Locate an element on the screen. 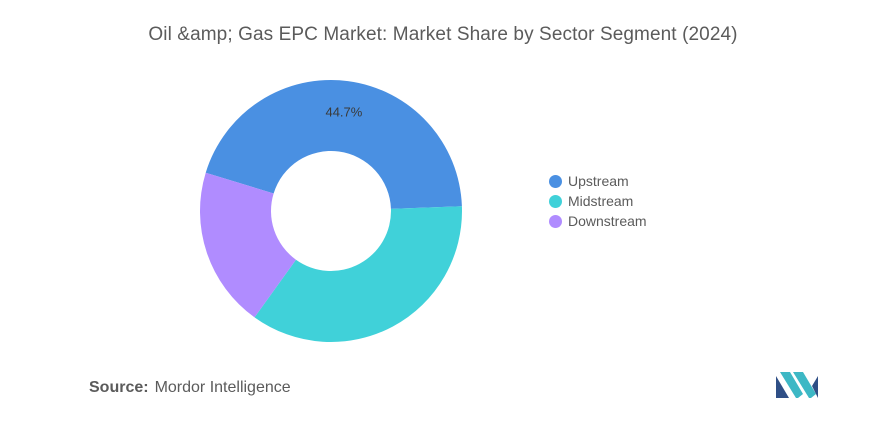 Image resolution: width=886 pixels, height=430 pixels. donut-slice-upstream is located at coordinates (333, 144).